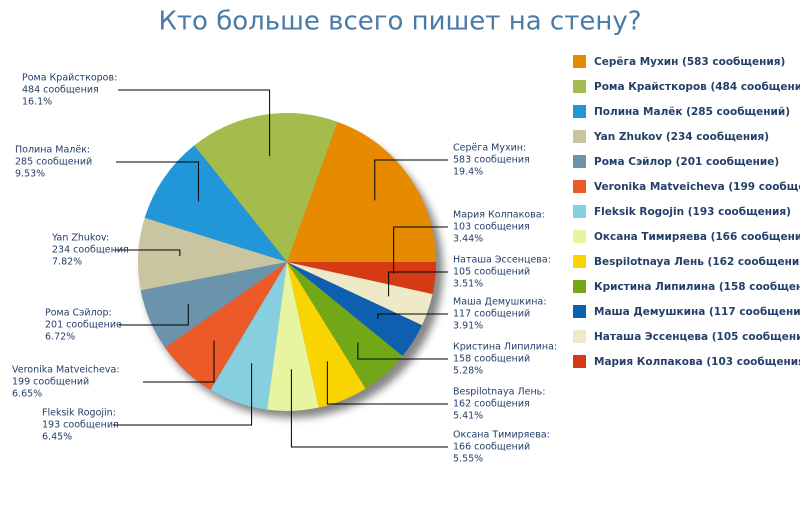  Describe the element at coordinates (697, 362) in the screenshot. I see `legend-label: Мария Колпакова (103 сообщения)` at that location.